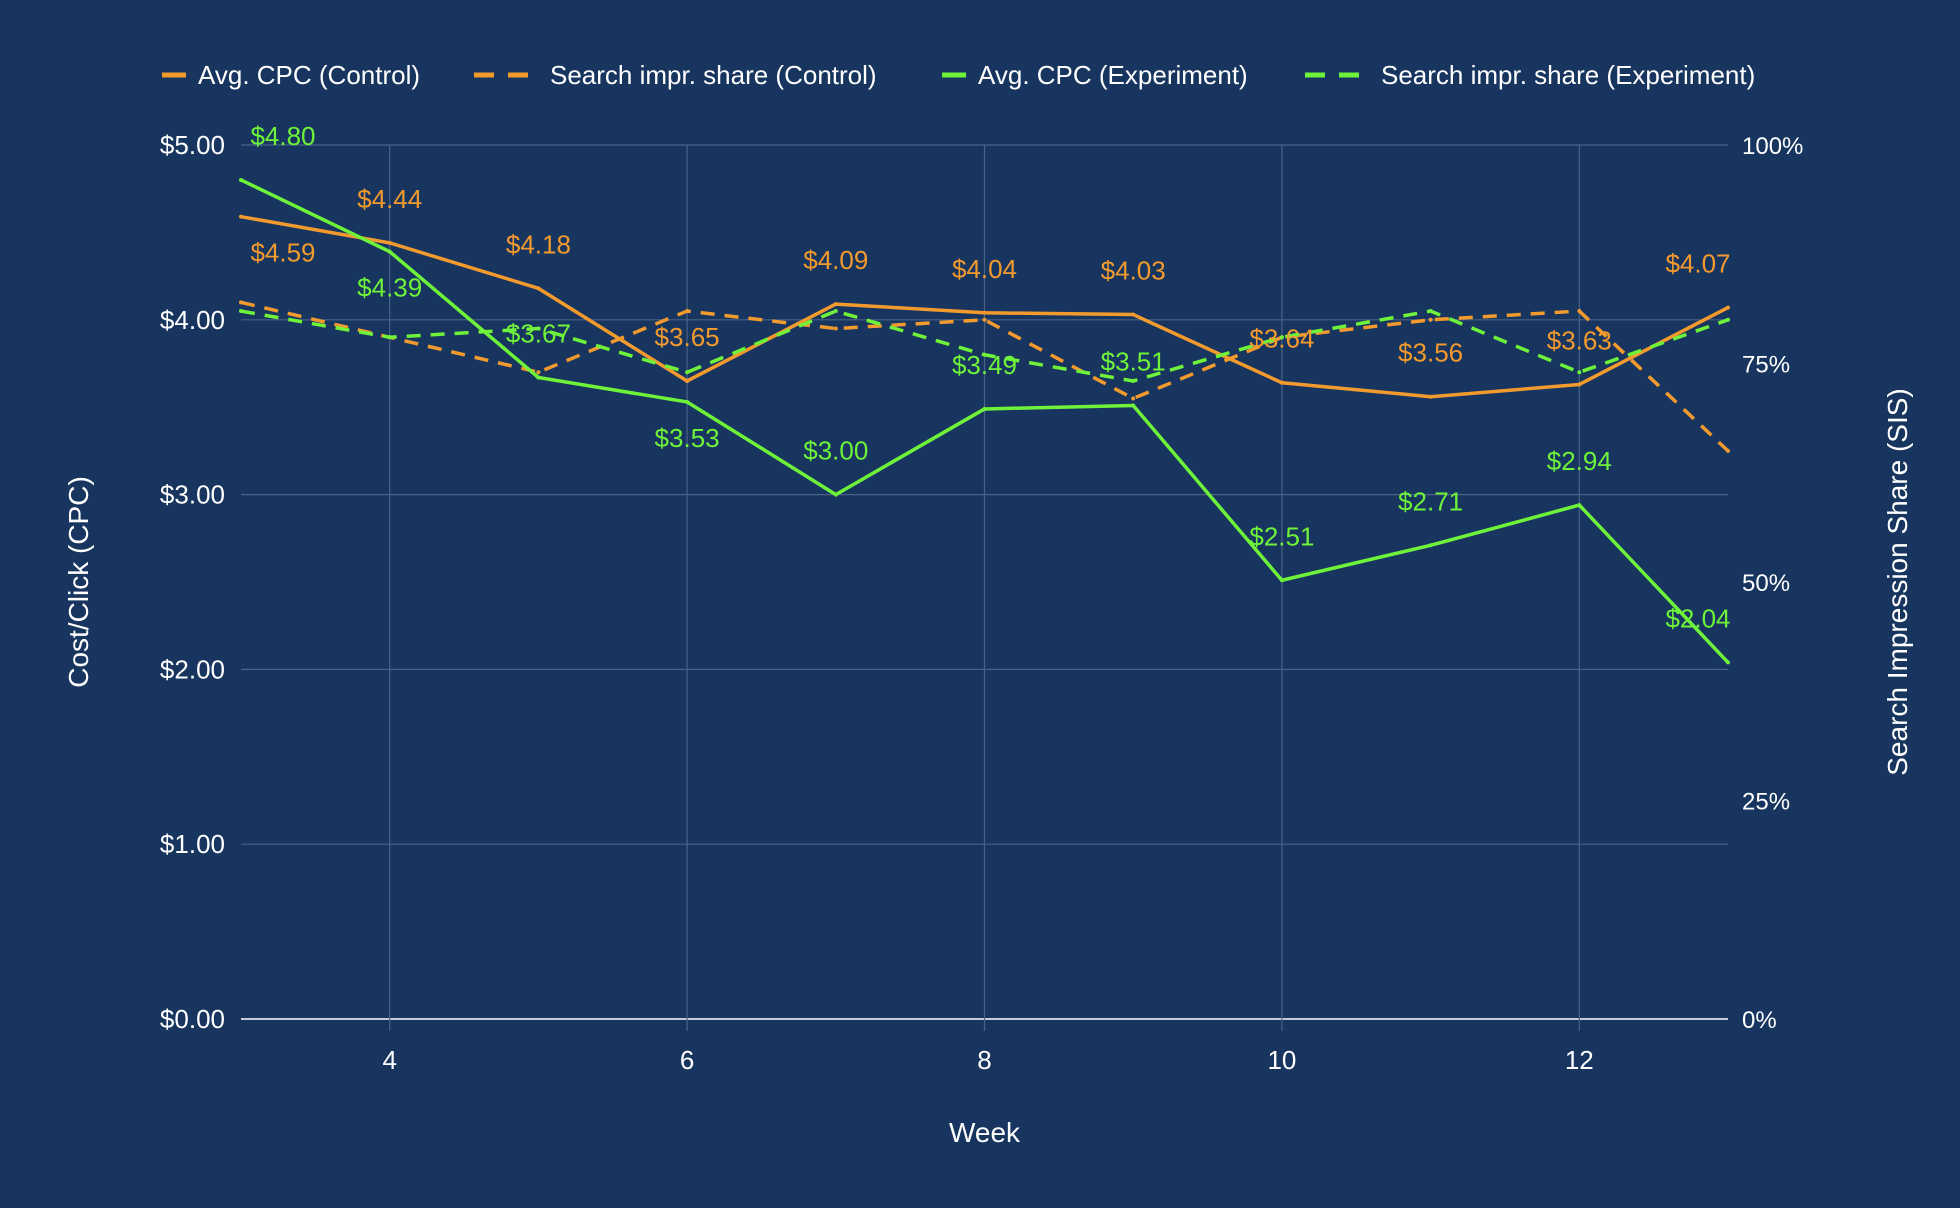  What do you see at coordinates (1430, 353) in the screenshot?
I see `data-label: $3.56` at bounding box center [1430, 353].